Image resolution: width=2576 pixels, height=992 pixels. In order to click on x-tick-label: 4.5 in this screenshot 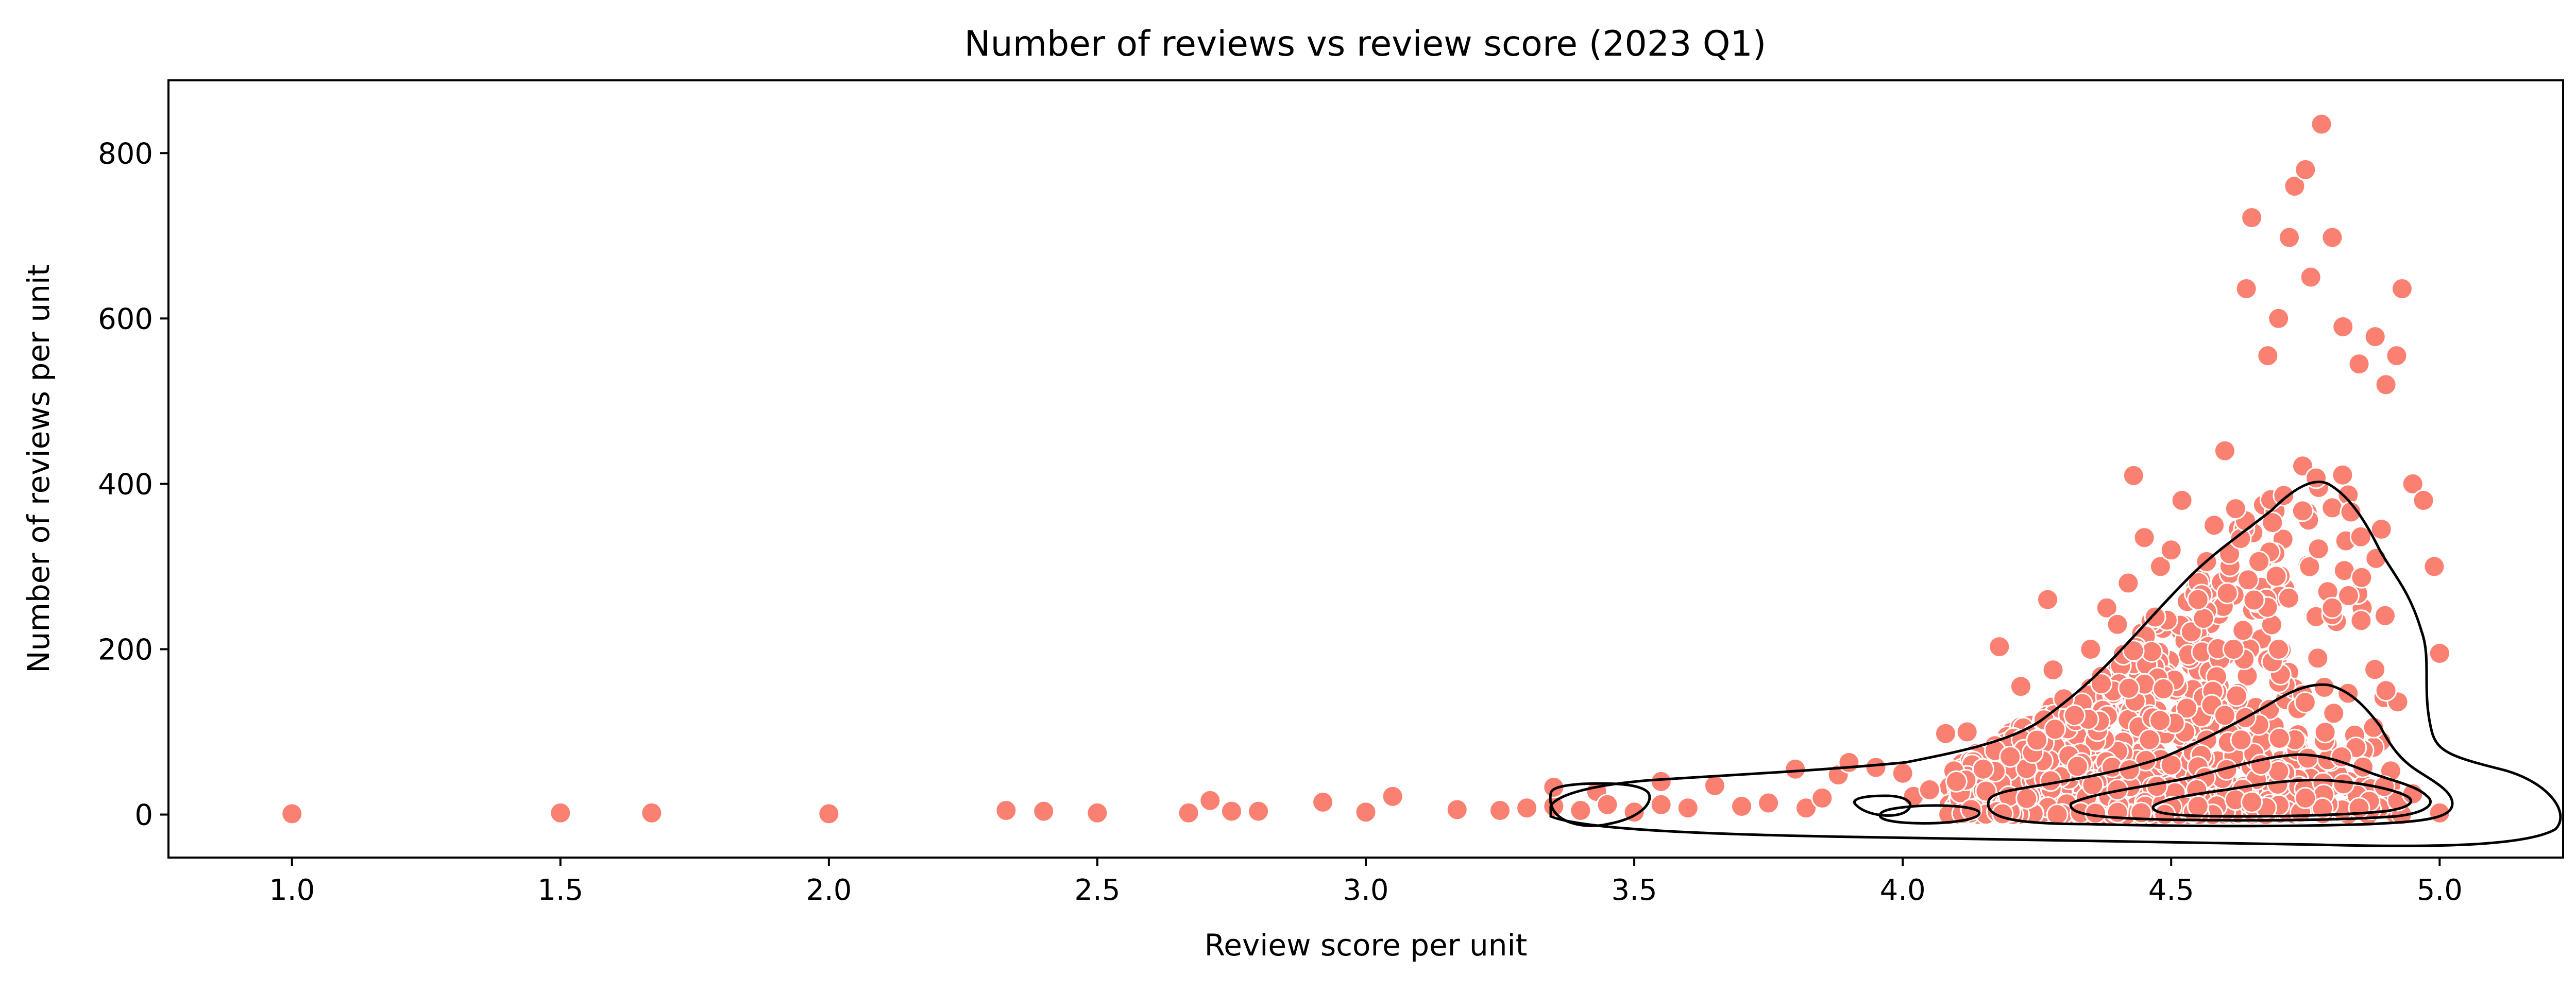, I will do `click(2171, 891)`.